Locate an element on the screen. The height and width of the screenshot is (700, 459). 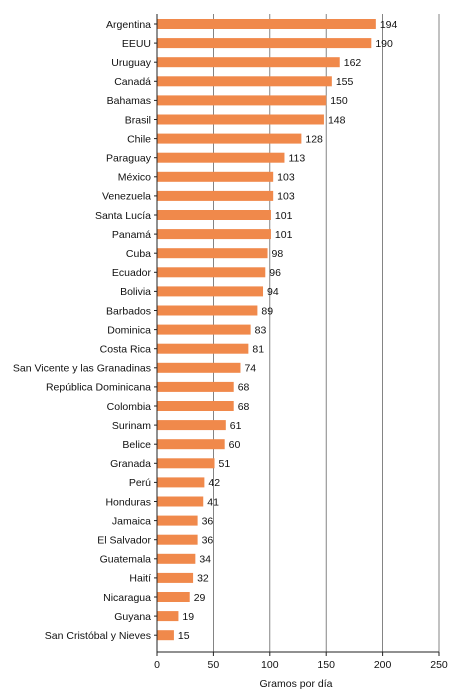
category-label: San Vicente y las Granadinas is located at coordinates (82, 369).